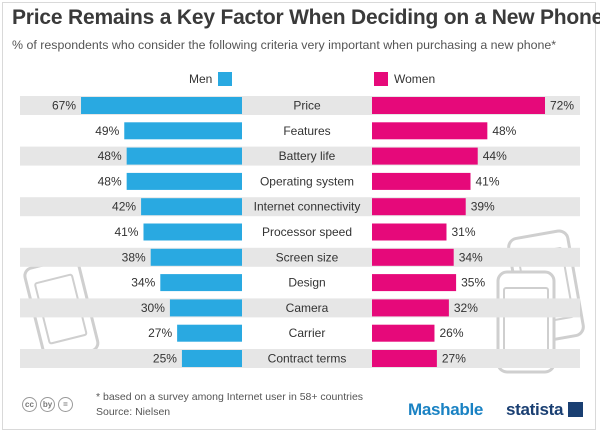  What do you see at coordinates (307, 257) in the screenshot?
I see `category-label-6: Screen size` at bounding box center [307, 257].